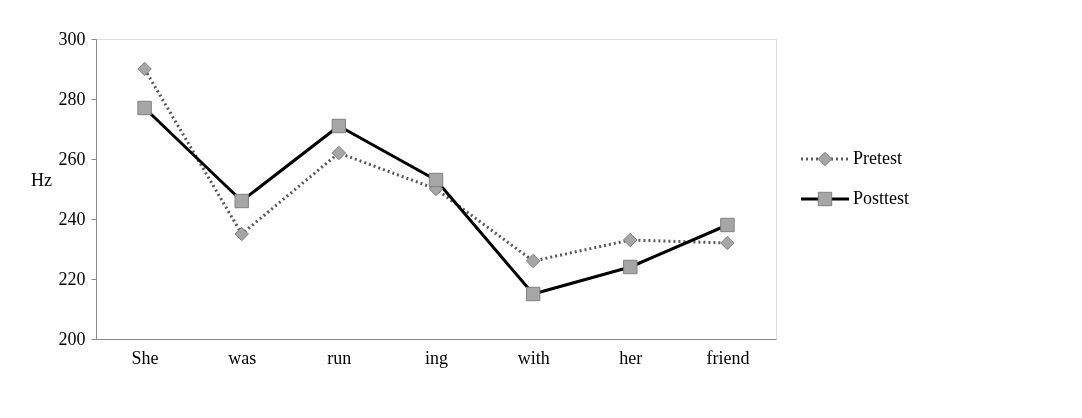  Describe the element at coordinates (339, 357) in the screenshot. I see `x-tick-label: run` at that location.